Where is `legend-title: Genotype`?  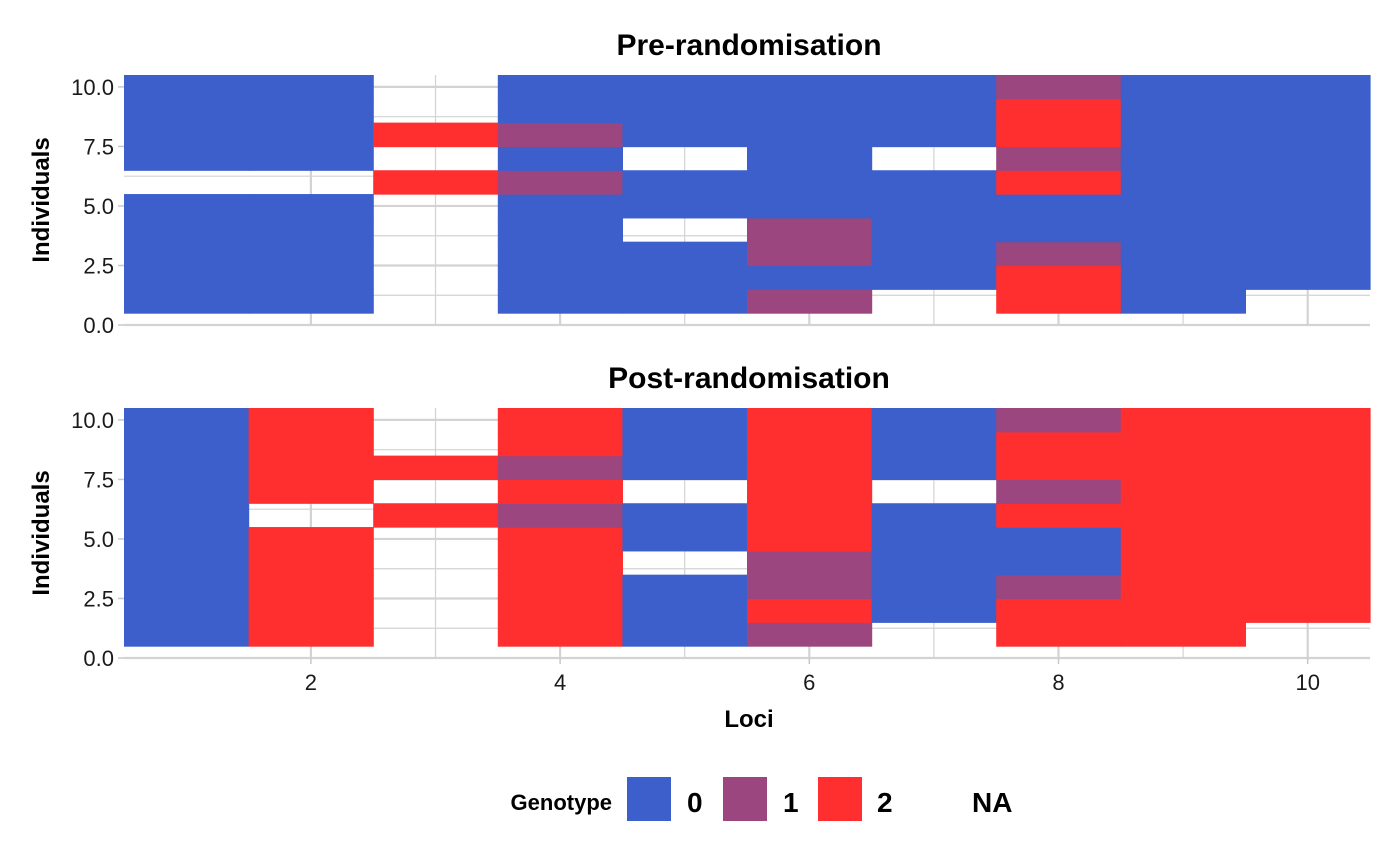
legend-title: Genotype is located at coordinates (561, 802).